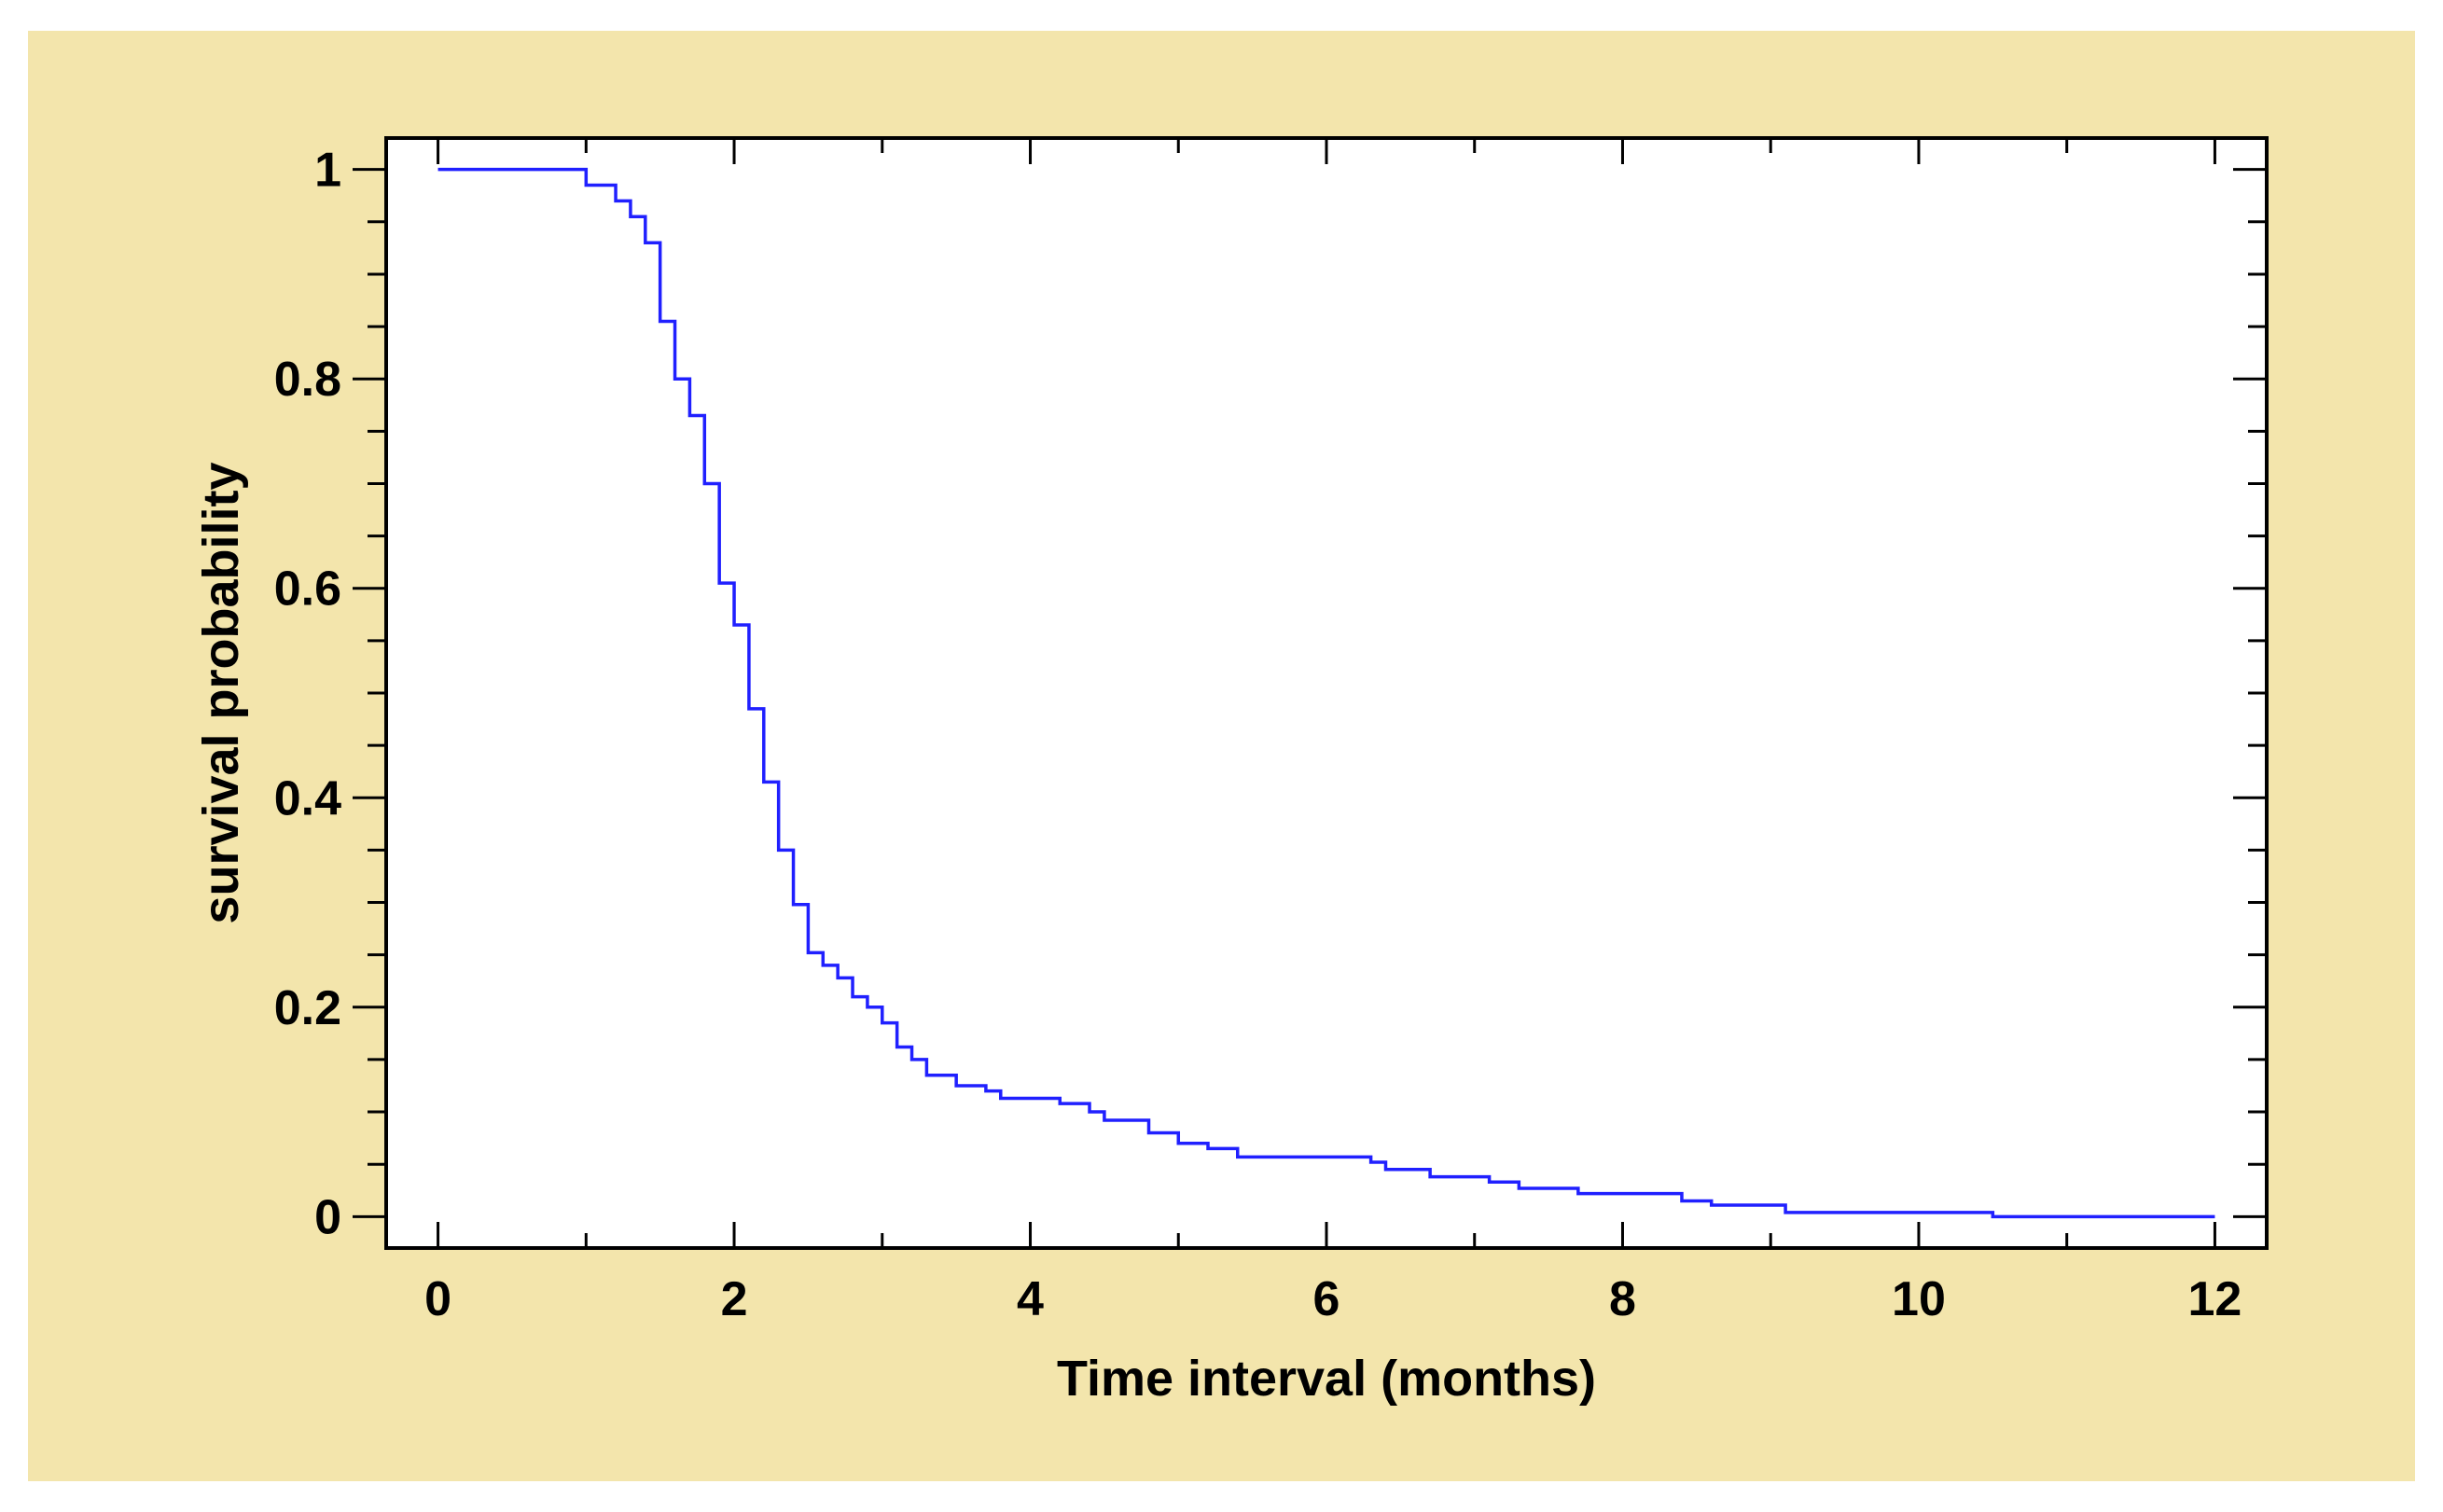 This screenshot has width=2443, height=1512. I want to click on y-tick-label: 0.2, so click(307, 1008).